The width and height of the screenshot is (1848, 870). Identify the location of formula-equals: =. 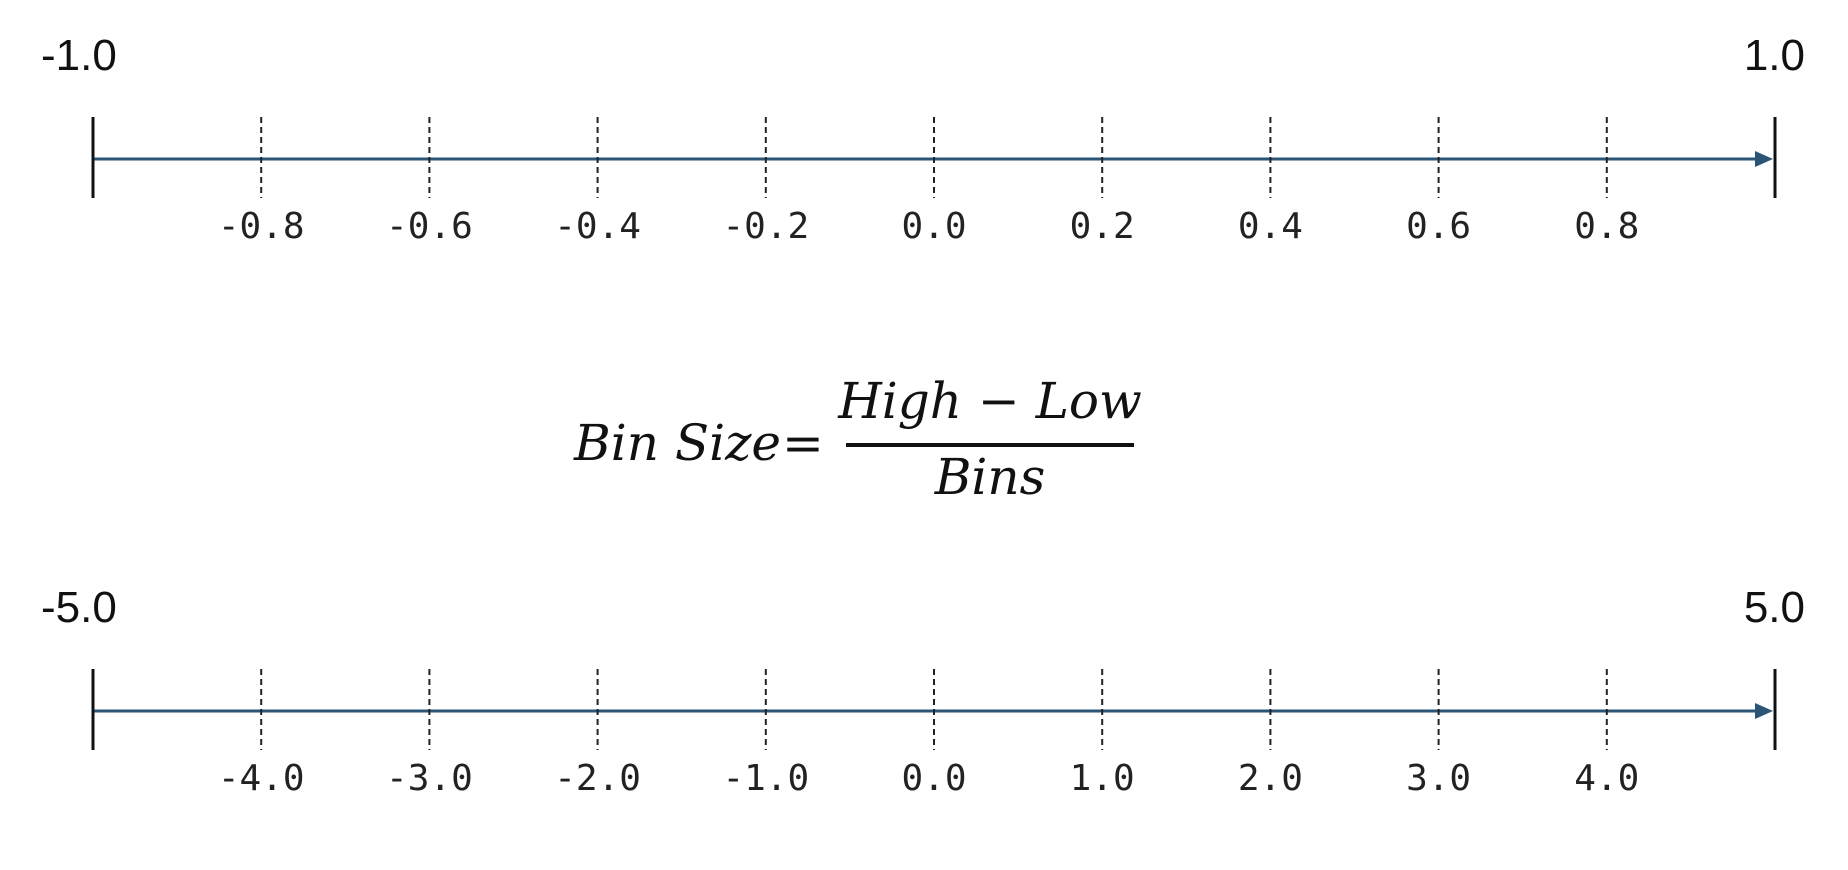
(803, 443).